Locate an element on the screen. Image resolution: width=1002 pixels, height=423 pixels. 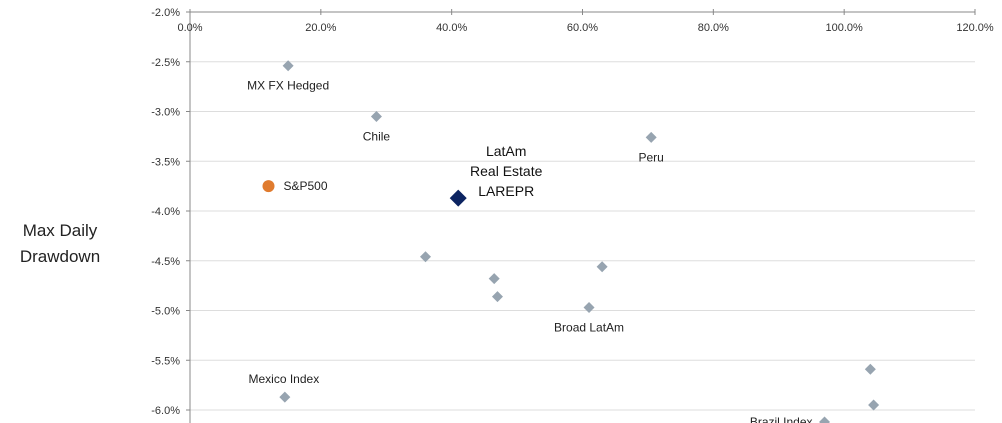
y-tick-label: -5.0% is located at coordinates (165, 312).